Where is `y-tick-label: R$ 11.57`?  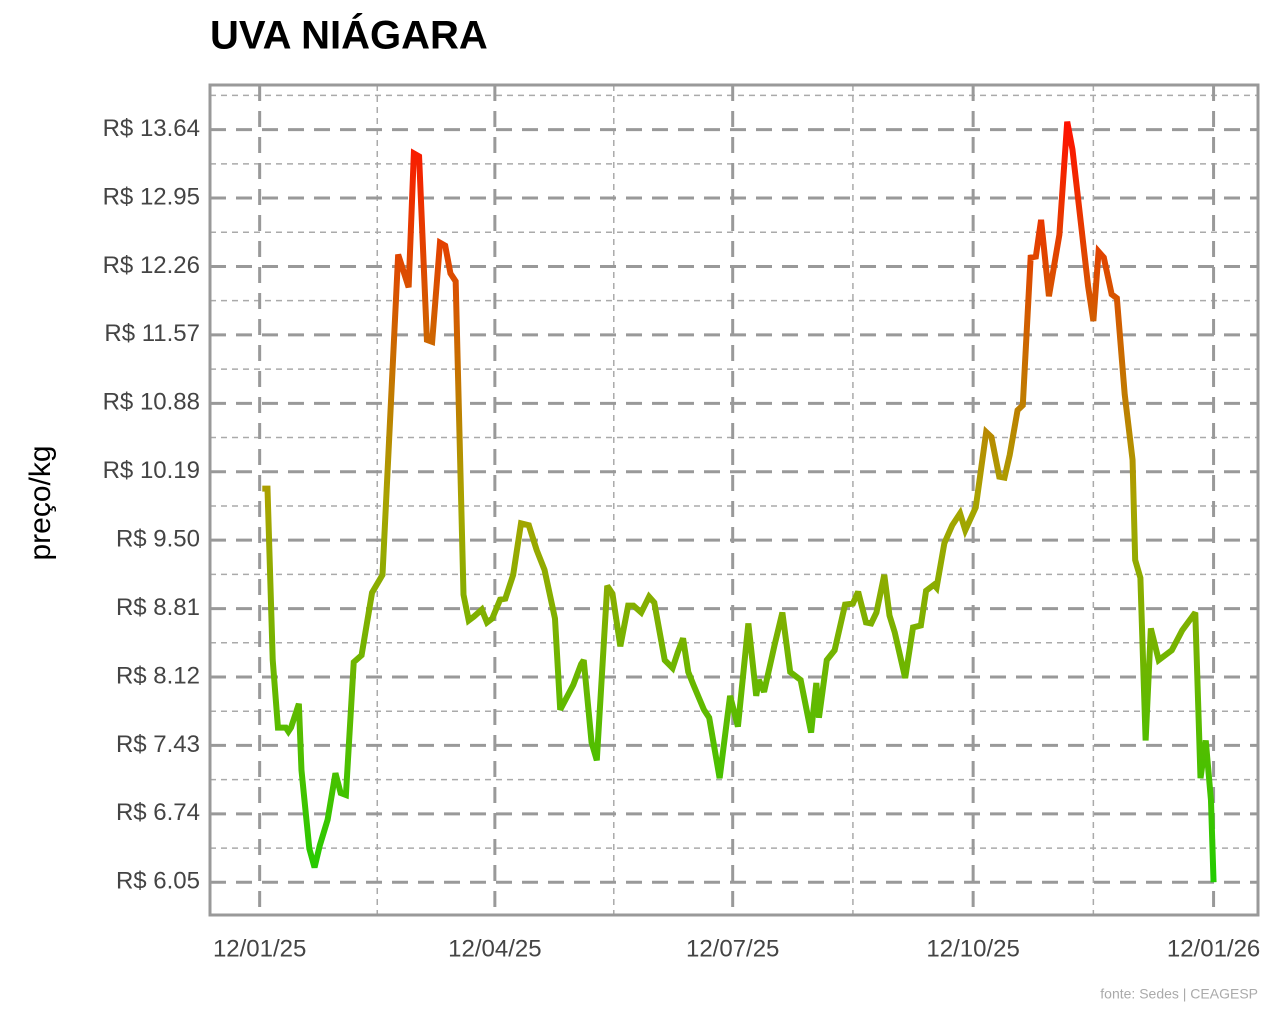
y-tick-label: R$ 11.57 is located at coordinates (152, 333).